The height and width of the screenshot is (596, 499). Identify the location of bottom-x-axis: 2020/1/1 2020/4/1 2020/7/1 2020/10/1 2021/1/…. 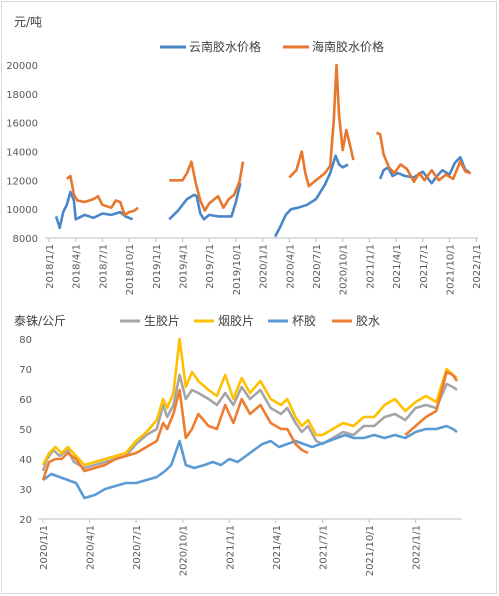
(231, 547).